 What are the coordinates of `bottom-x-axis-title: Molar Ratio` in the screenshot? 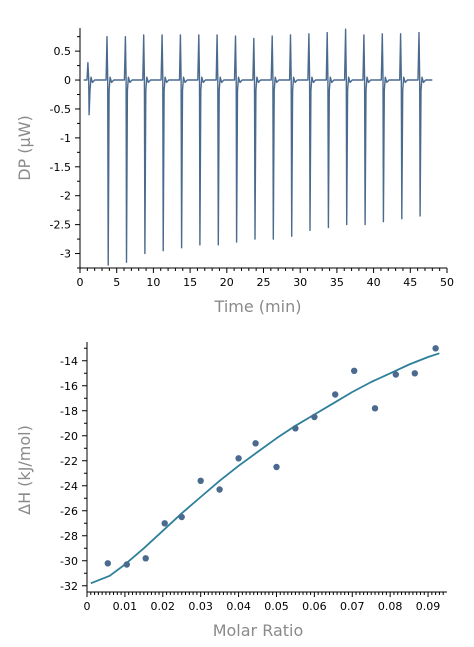 It's located at (258, 630).